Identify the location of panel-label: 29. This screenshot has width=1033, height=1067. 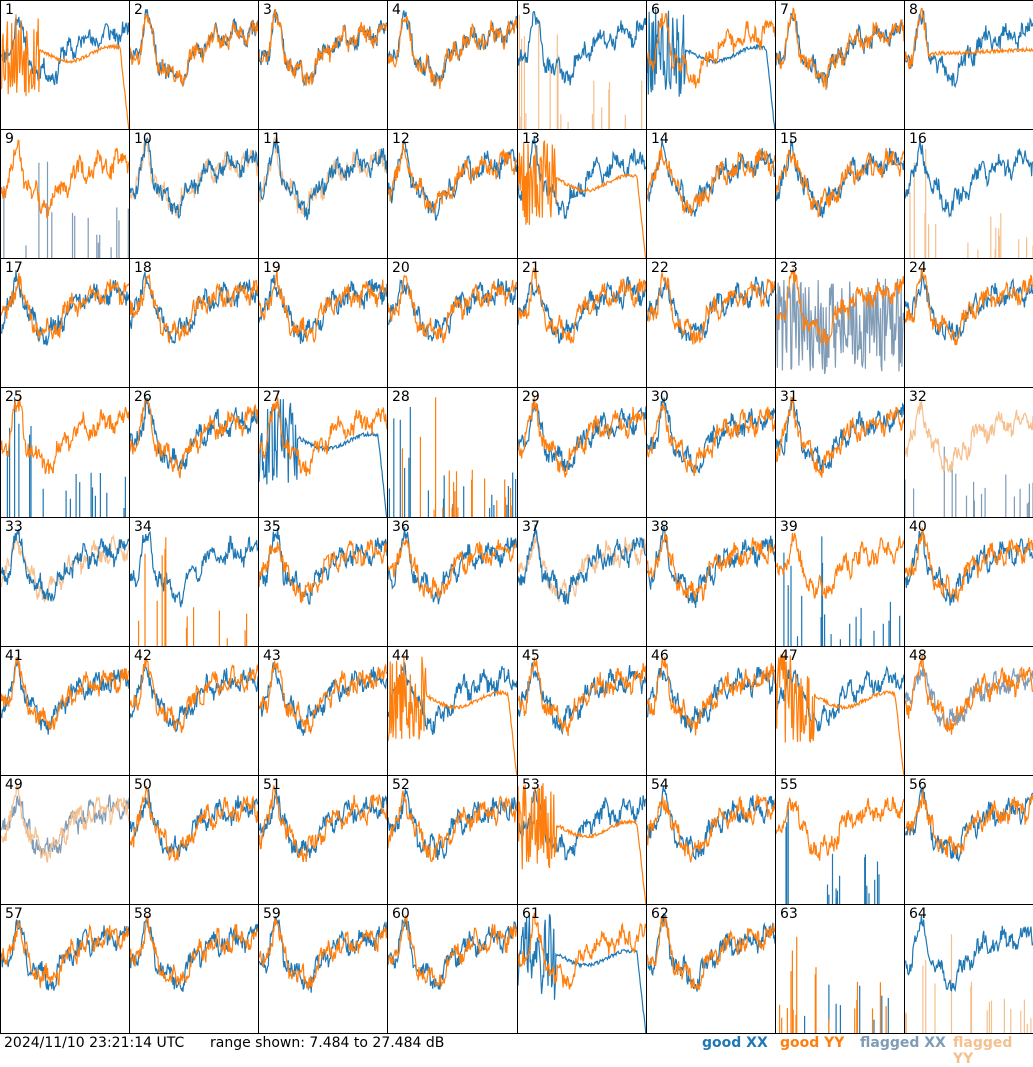
(531, 397).